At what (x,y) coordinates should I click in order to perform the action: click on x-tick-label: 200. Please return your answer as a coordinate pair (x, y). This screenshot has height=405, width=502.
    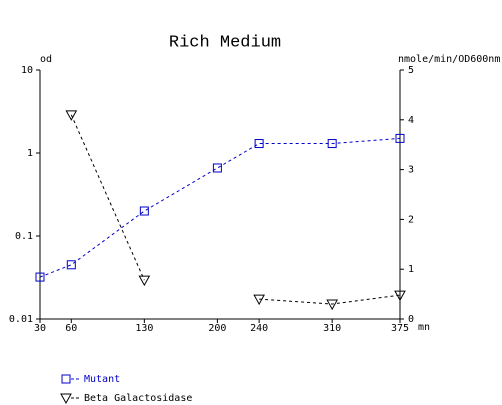
    Looking at the image, I should click on (217, 328).